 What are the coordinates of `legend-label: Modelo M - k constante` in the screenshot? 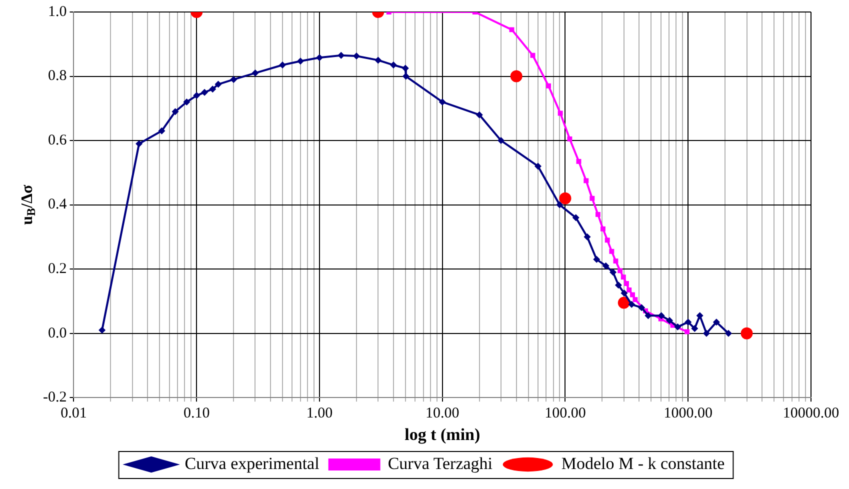 It's located at (643, 463).